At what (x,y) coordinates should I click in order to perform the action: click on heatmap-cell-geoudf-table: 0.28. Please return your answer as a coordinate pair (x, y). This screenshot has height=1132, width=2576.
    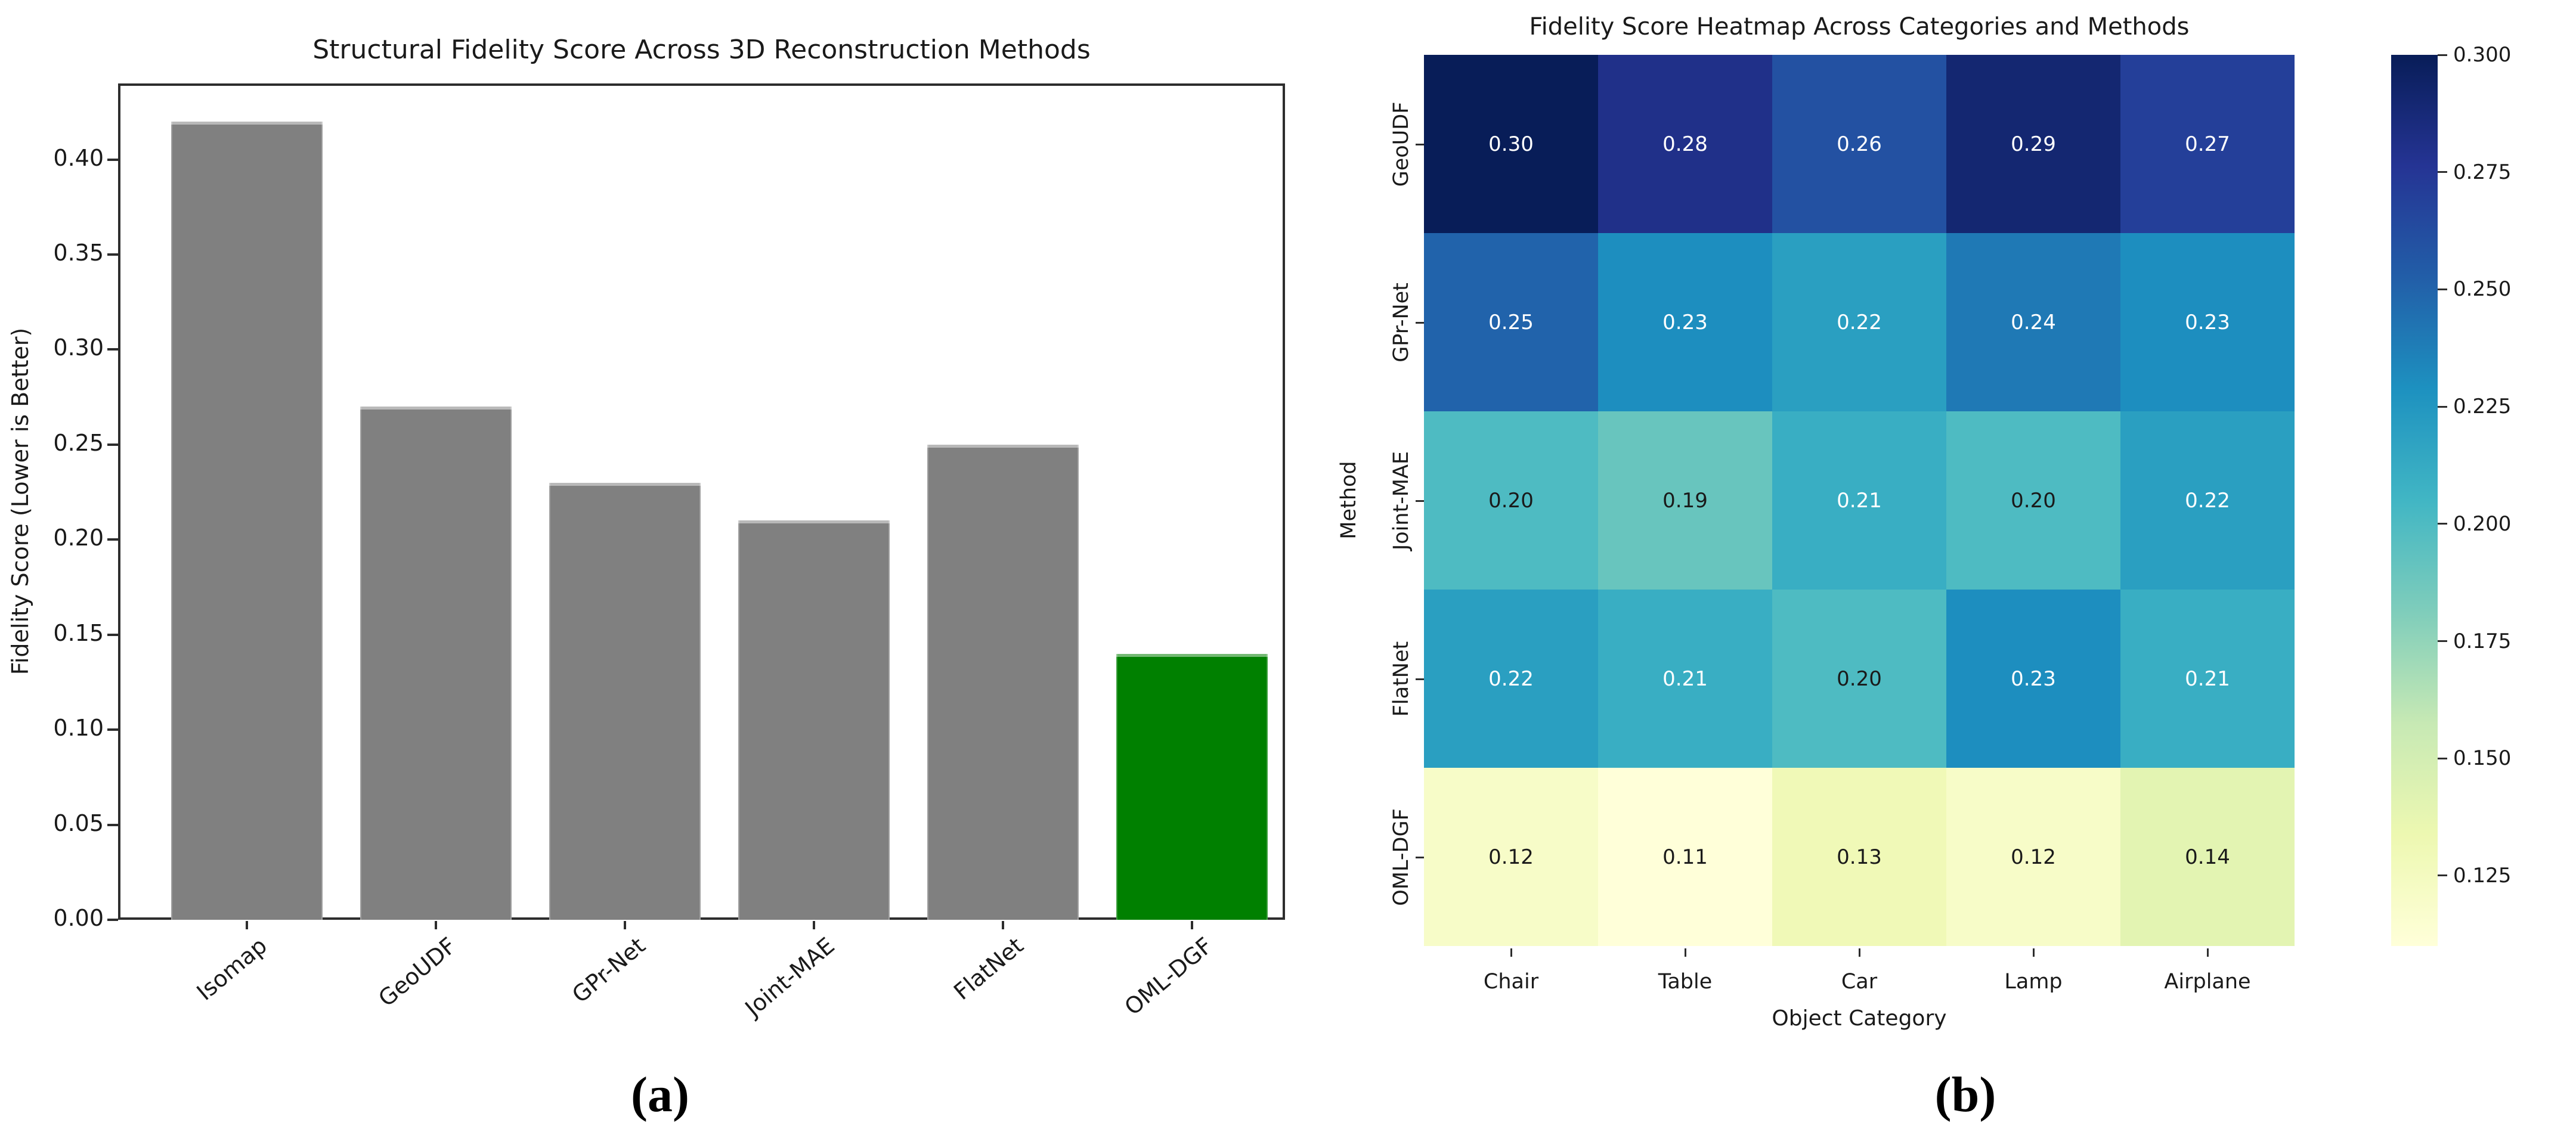
    Looking at the image, I should click on (1685, 144).